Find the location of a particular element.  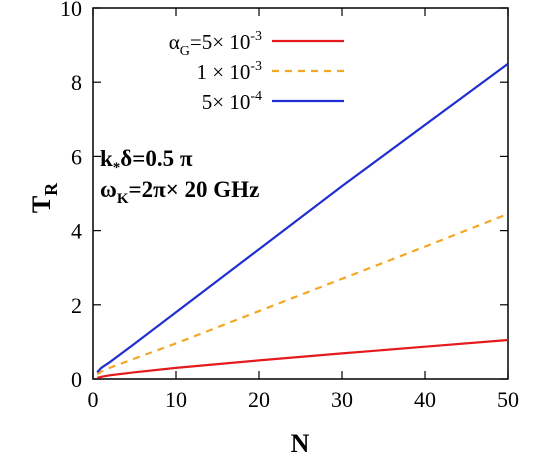

y-axis-label-sub: R is located at coordinates (51, 189).